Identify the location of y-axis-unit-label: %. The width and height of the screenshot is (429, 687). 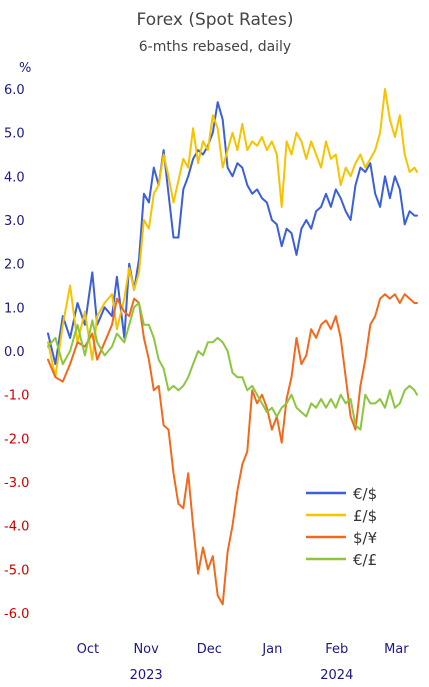
(25, 68).